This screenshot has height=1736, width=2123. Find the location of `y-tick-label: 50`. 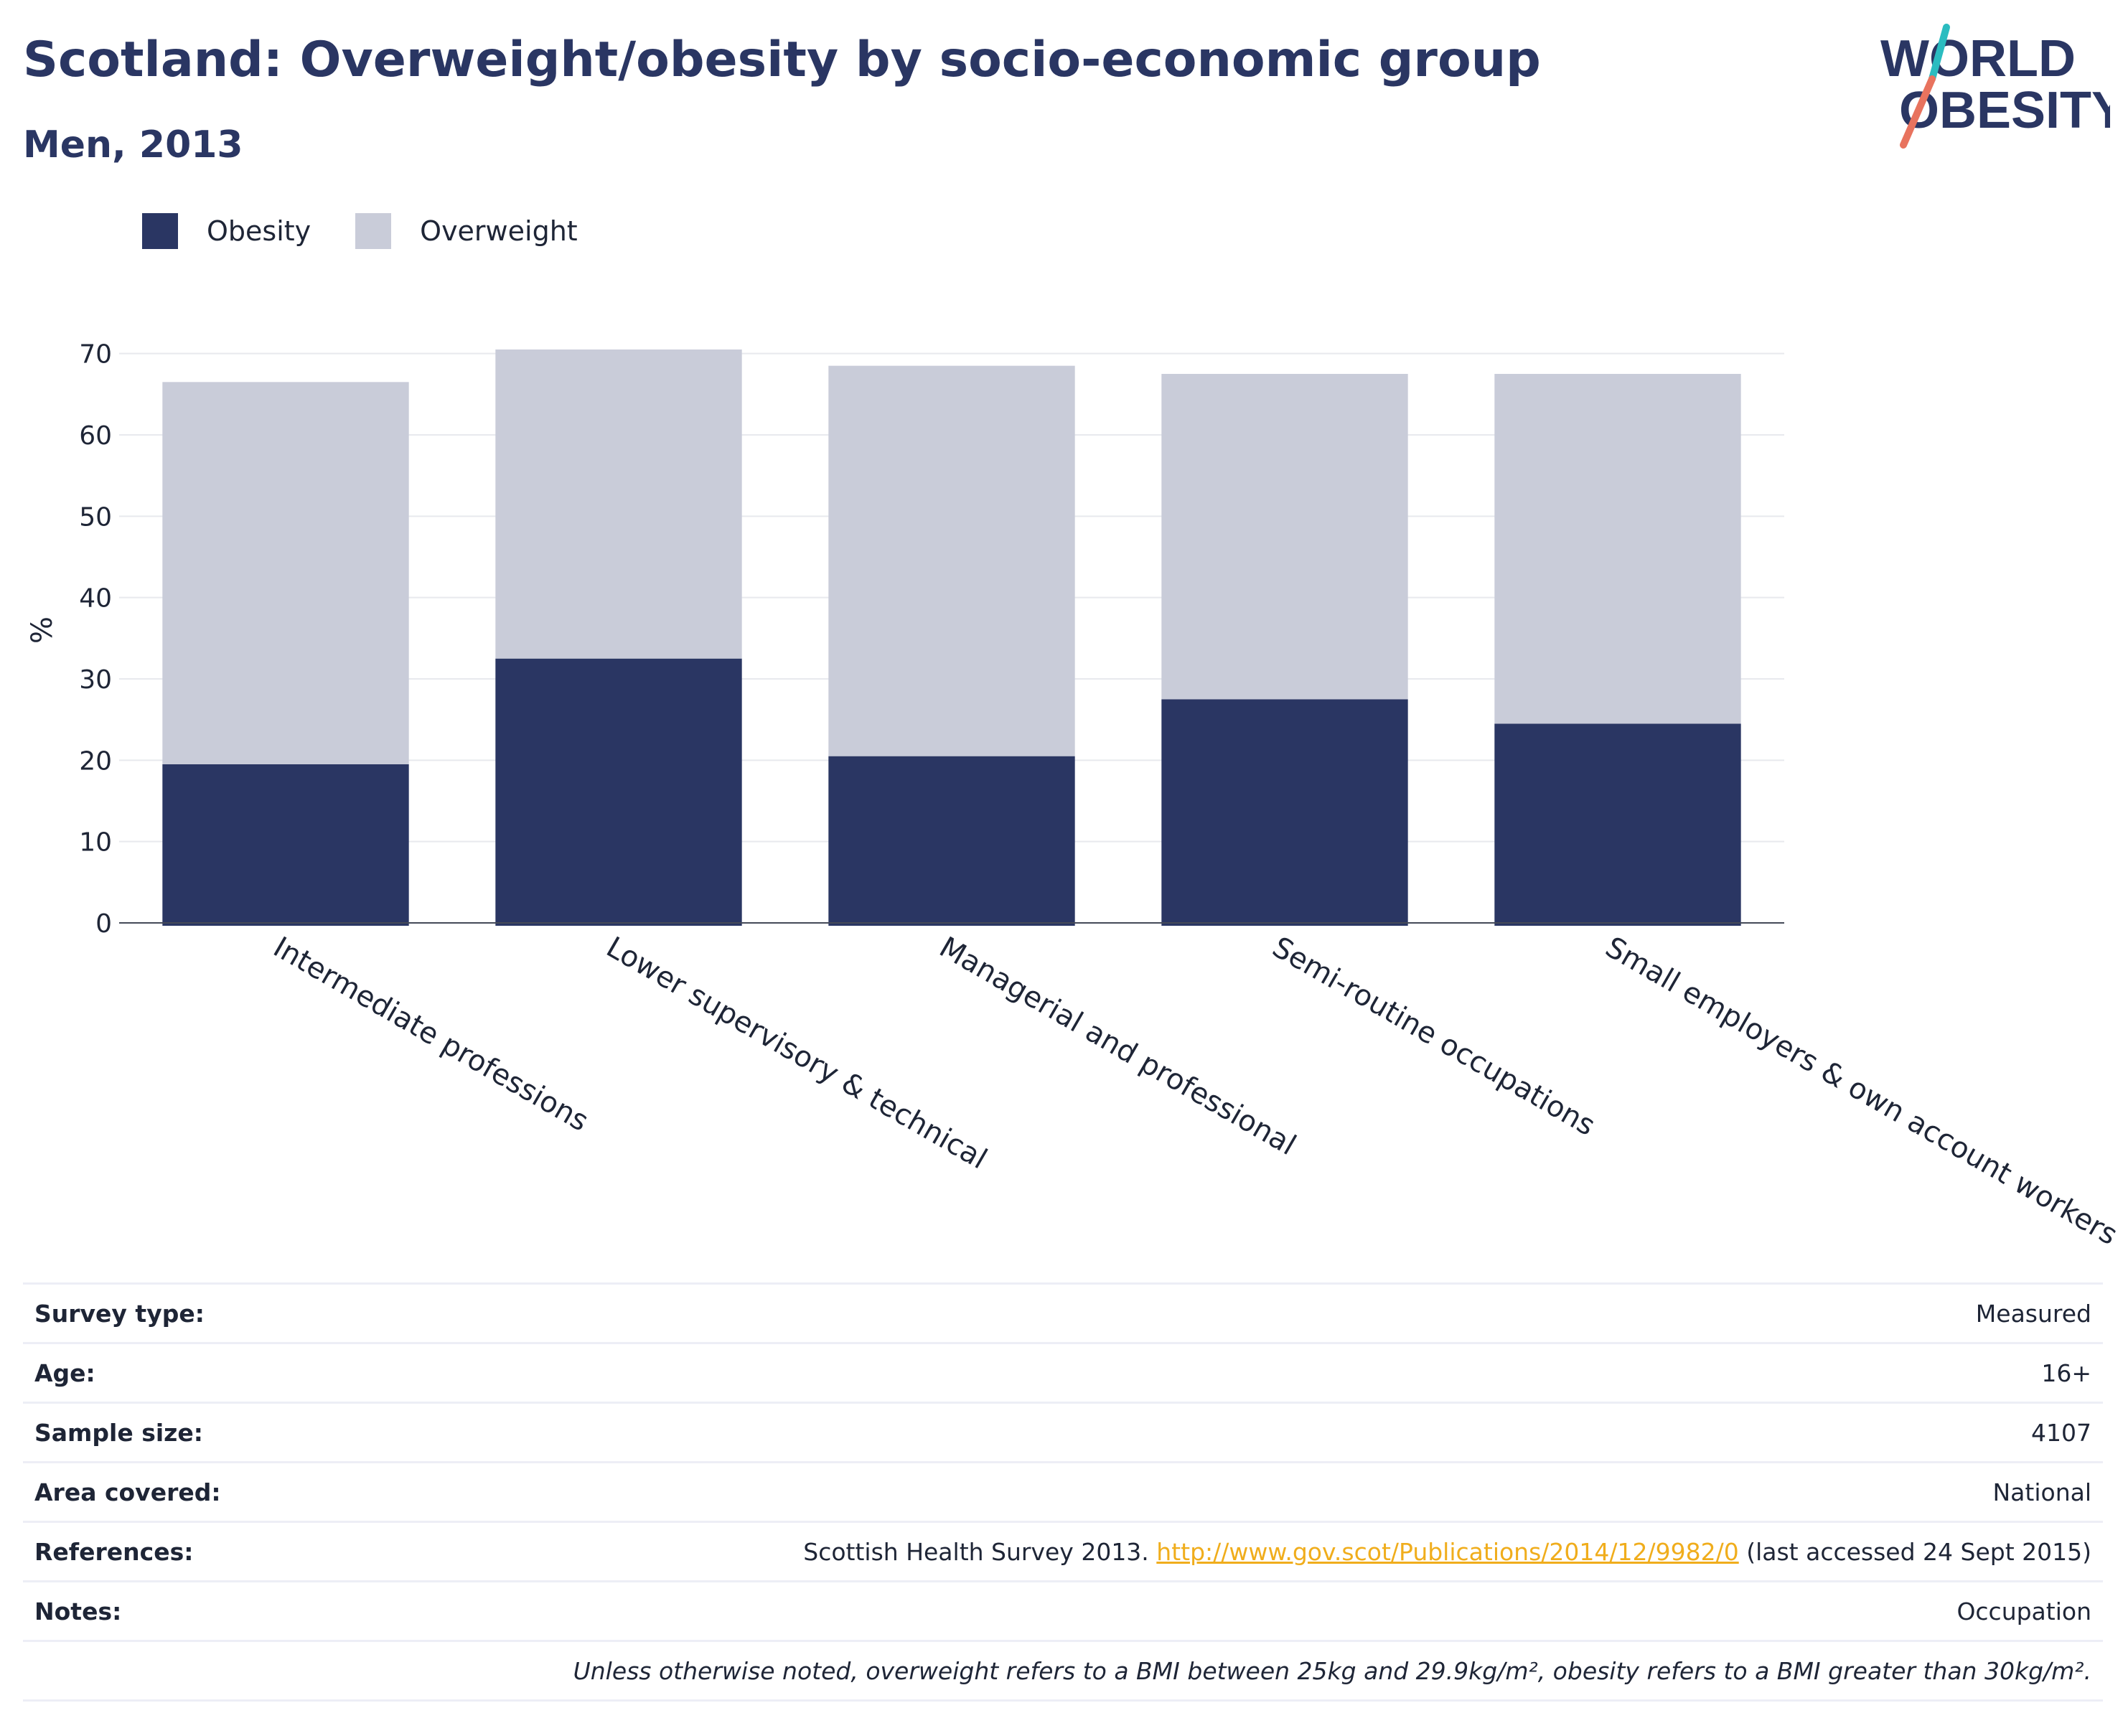

y-tick-label: 50 is located at coordinates (95, 517).